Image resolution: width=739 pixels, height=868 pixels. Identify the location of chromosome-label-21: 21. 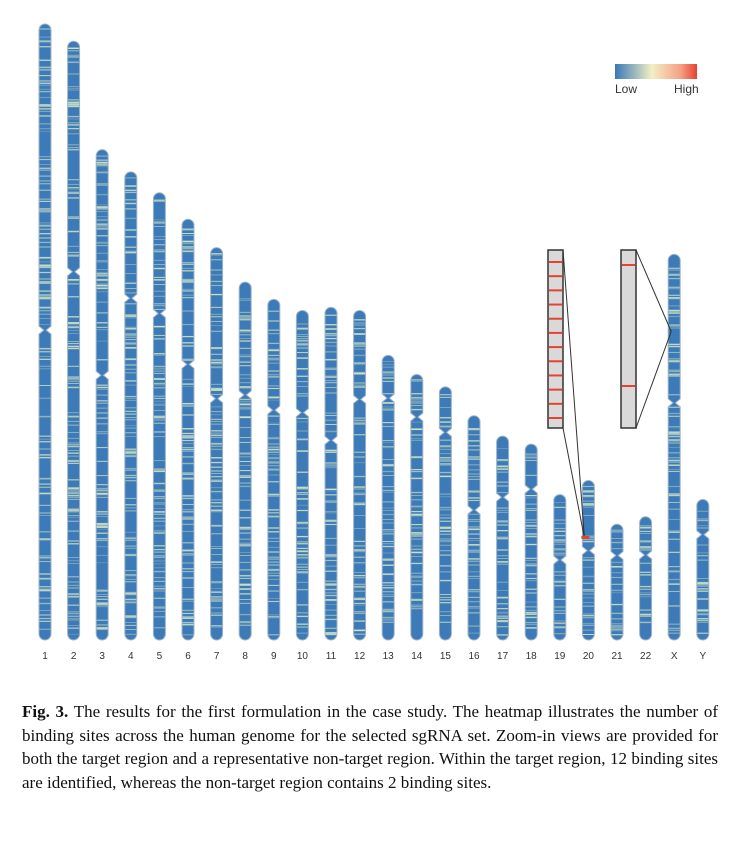
(617, 656).